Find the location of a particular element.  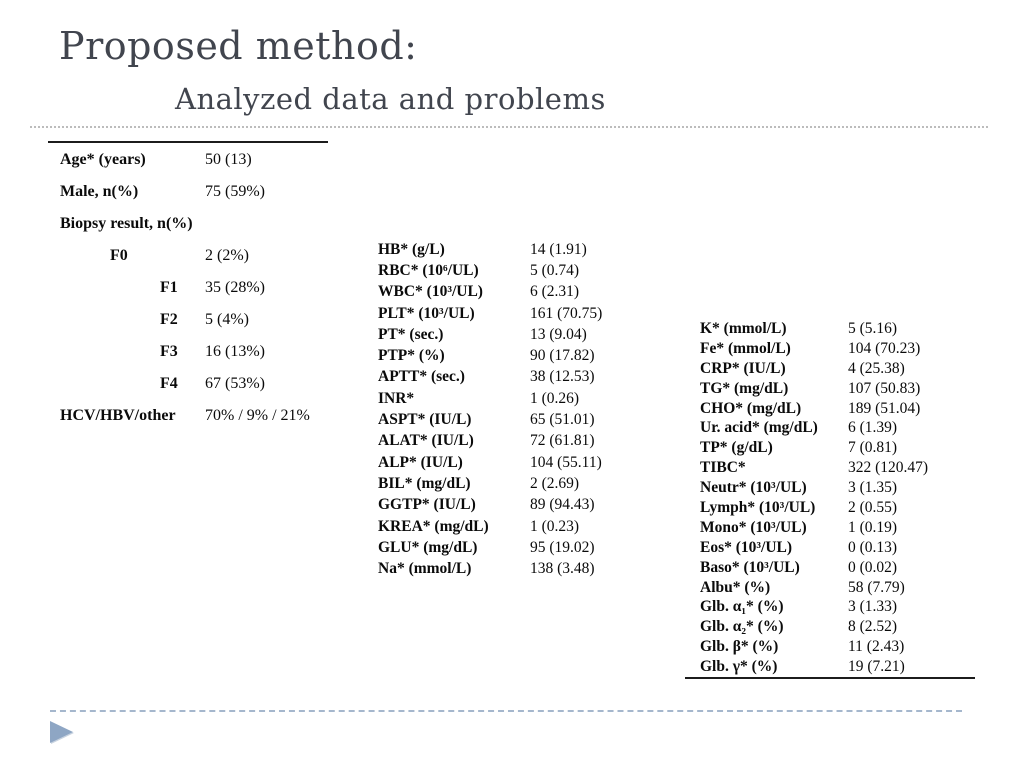

table-row: PLT* (10³/UL) 161 (70.75) is located at coordinates (513, 313).